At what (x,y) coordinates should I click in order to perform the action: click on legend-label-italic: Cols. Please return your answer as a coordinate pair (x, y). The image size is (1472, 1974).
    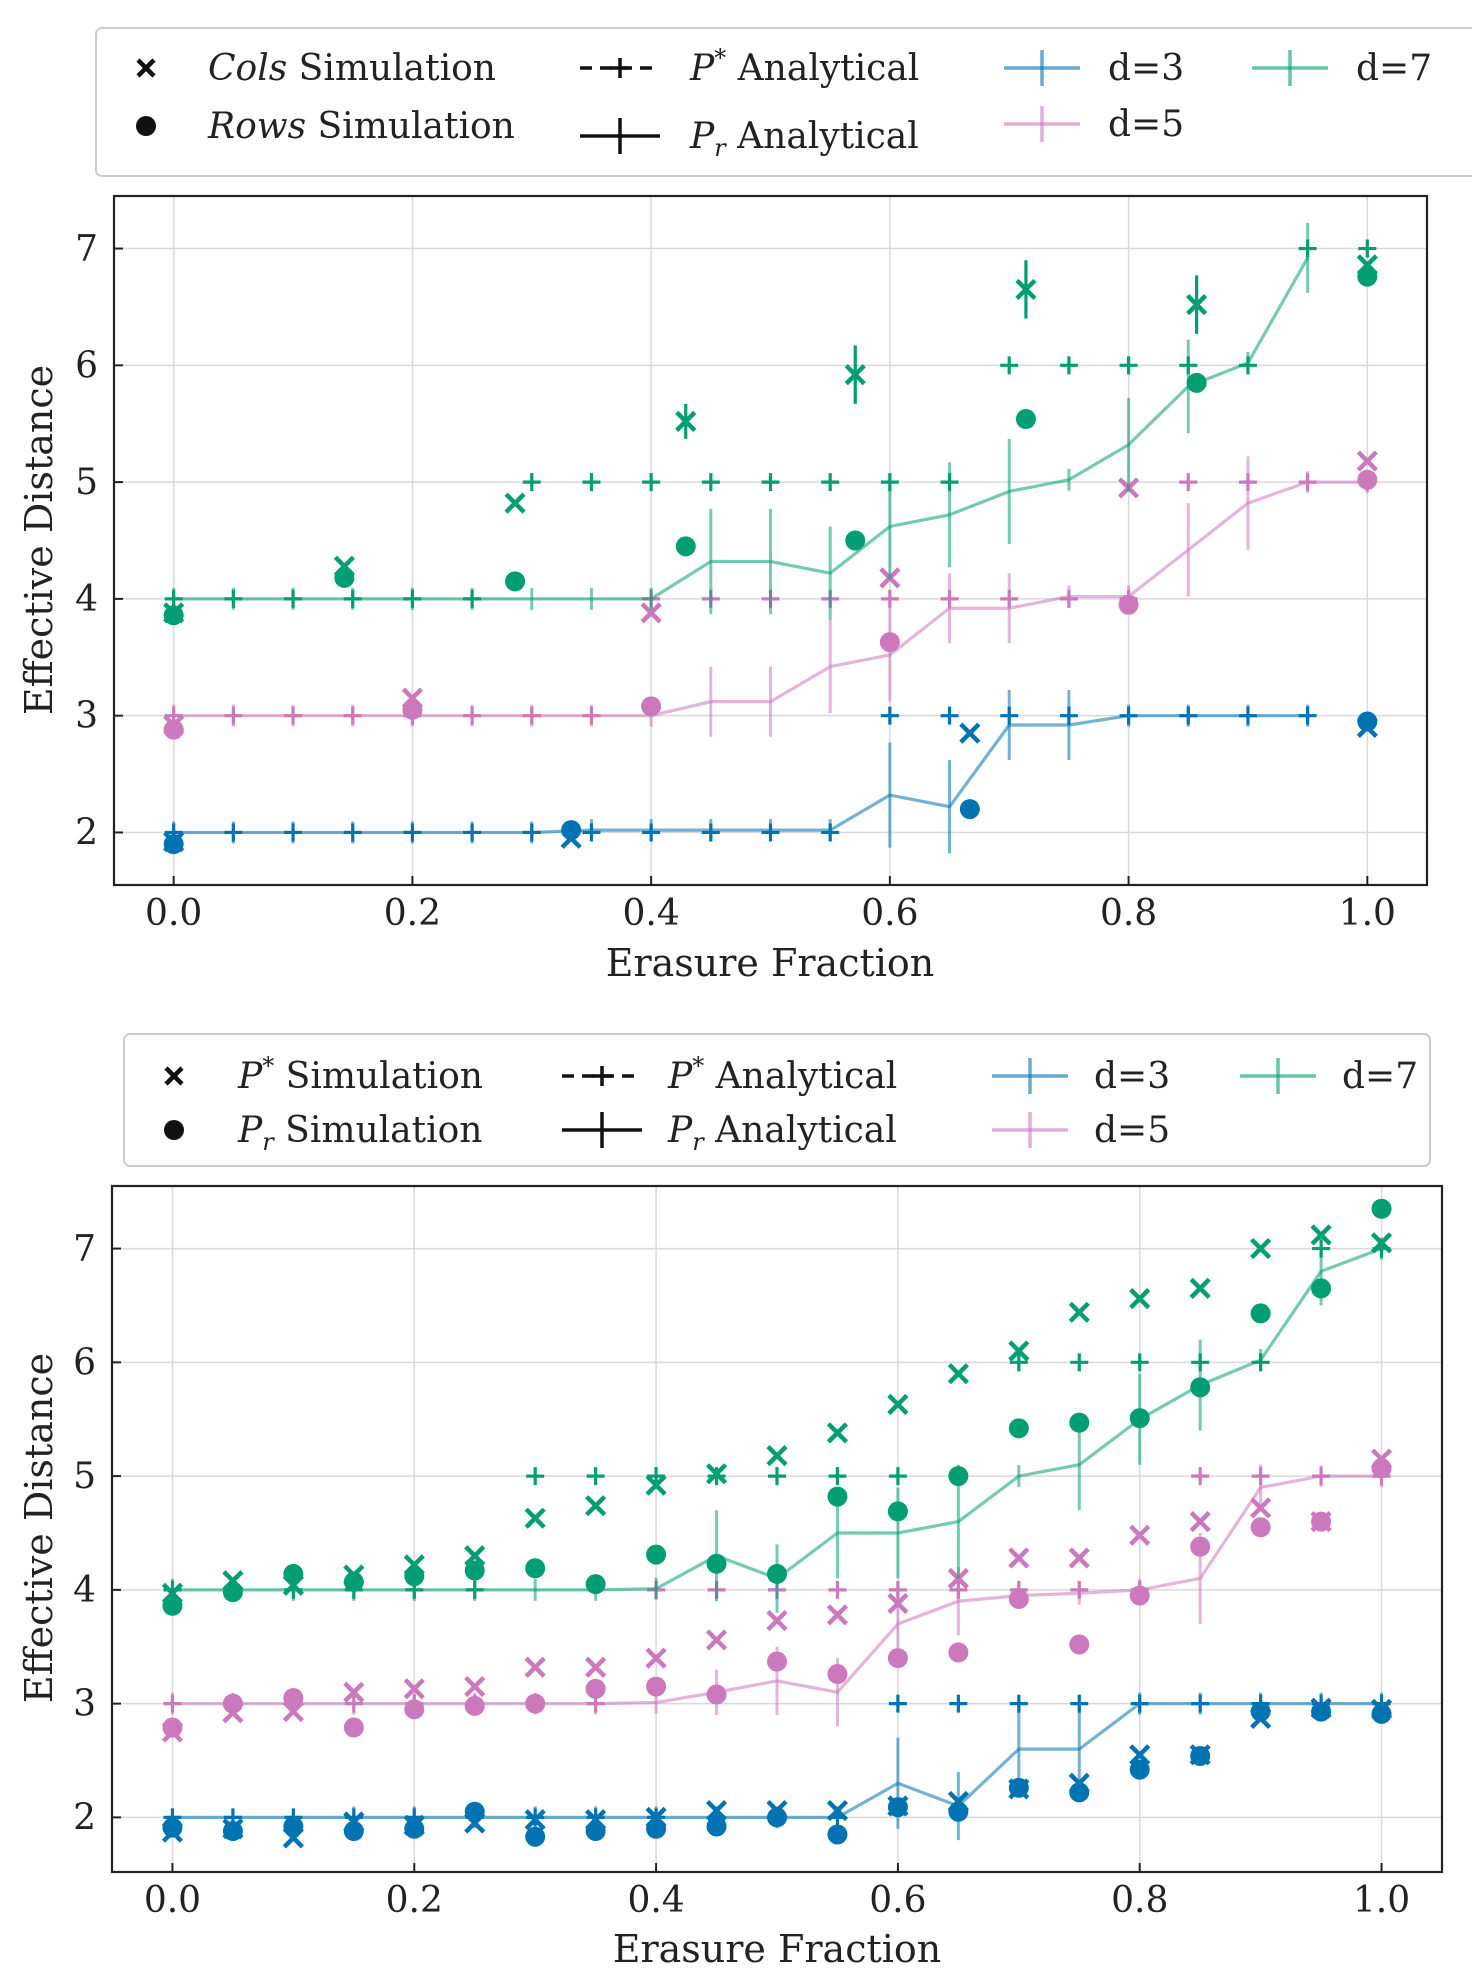
    Looking at the image, I should click on (247, 68).